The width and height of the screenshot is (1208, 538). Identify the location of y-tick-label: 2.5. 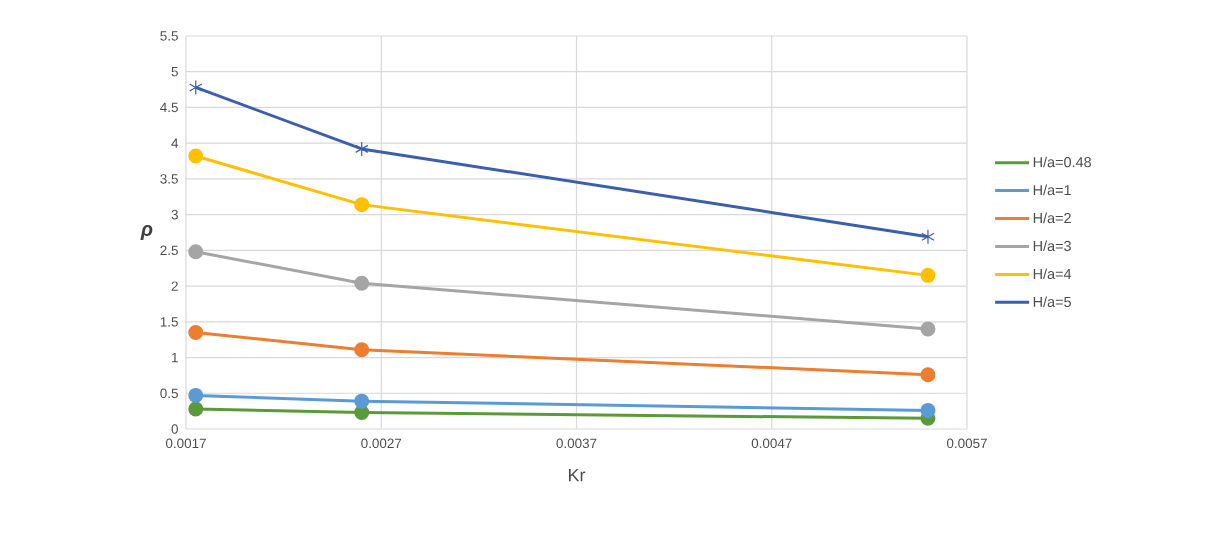
(169, 250).